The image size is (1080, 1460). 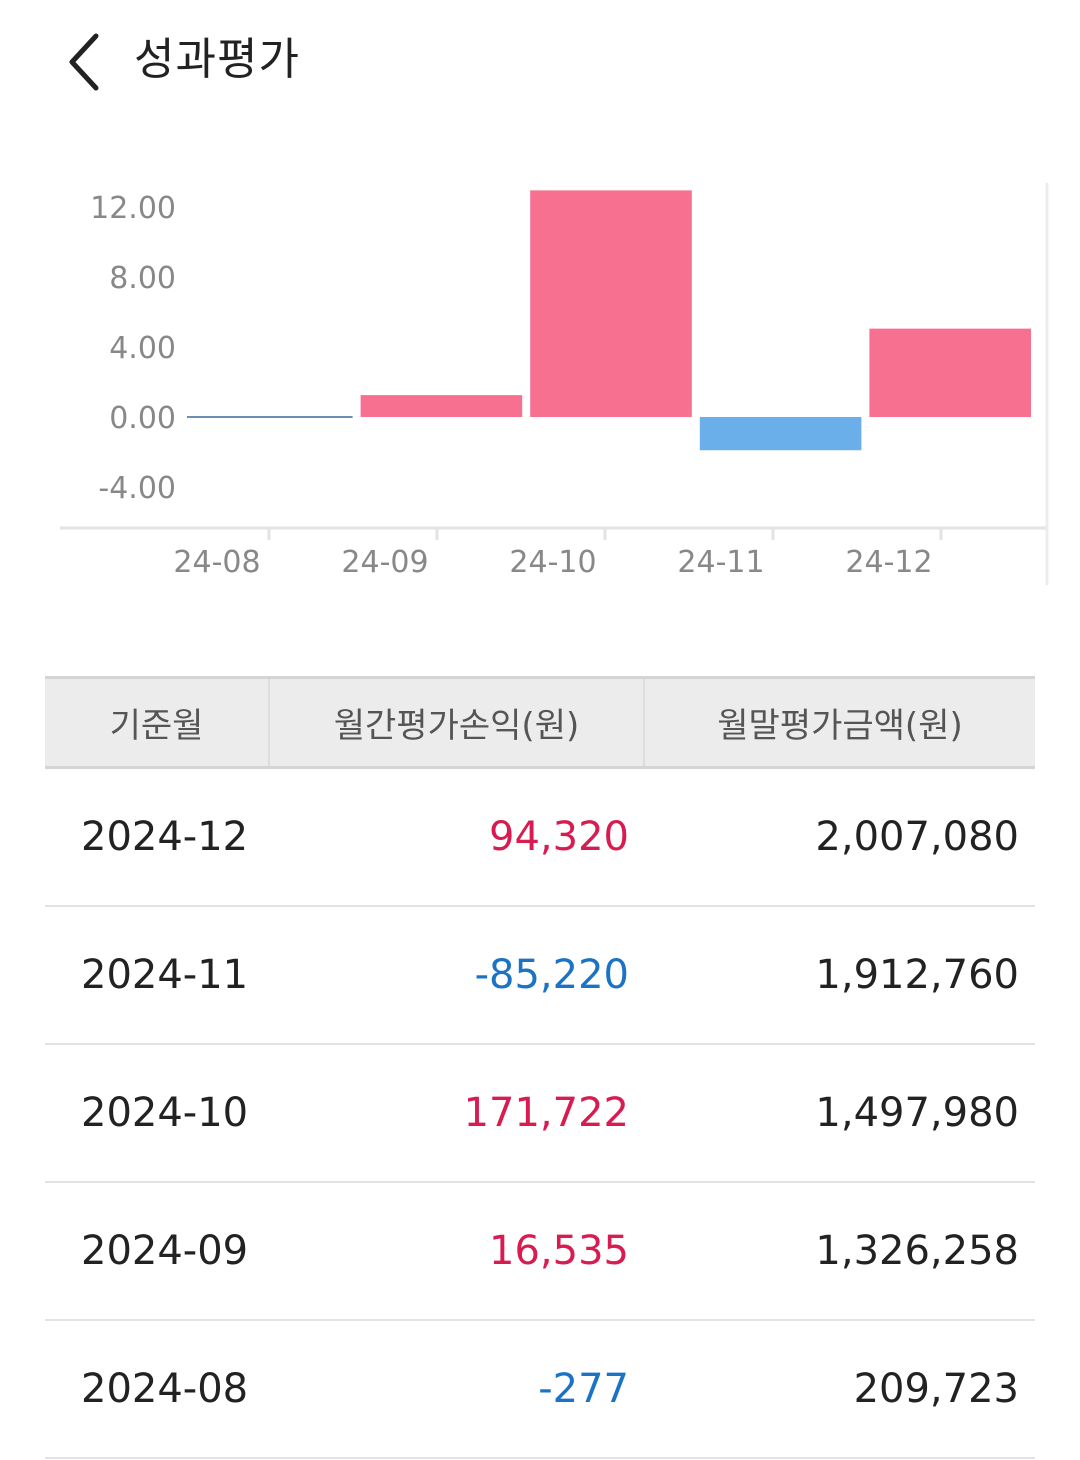 I want to click on row-monthly-pl: 16,535, so click(x=559, y=1251).